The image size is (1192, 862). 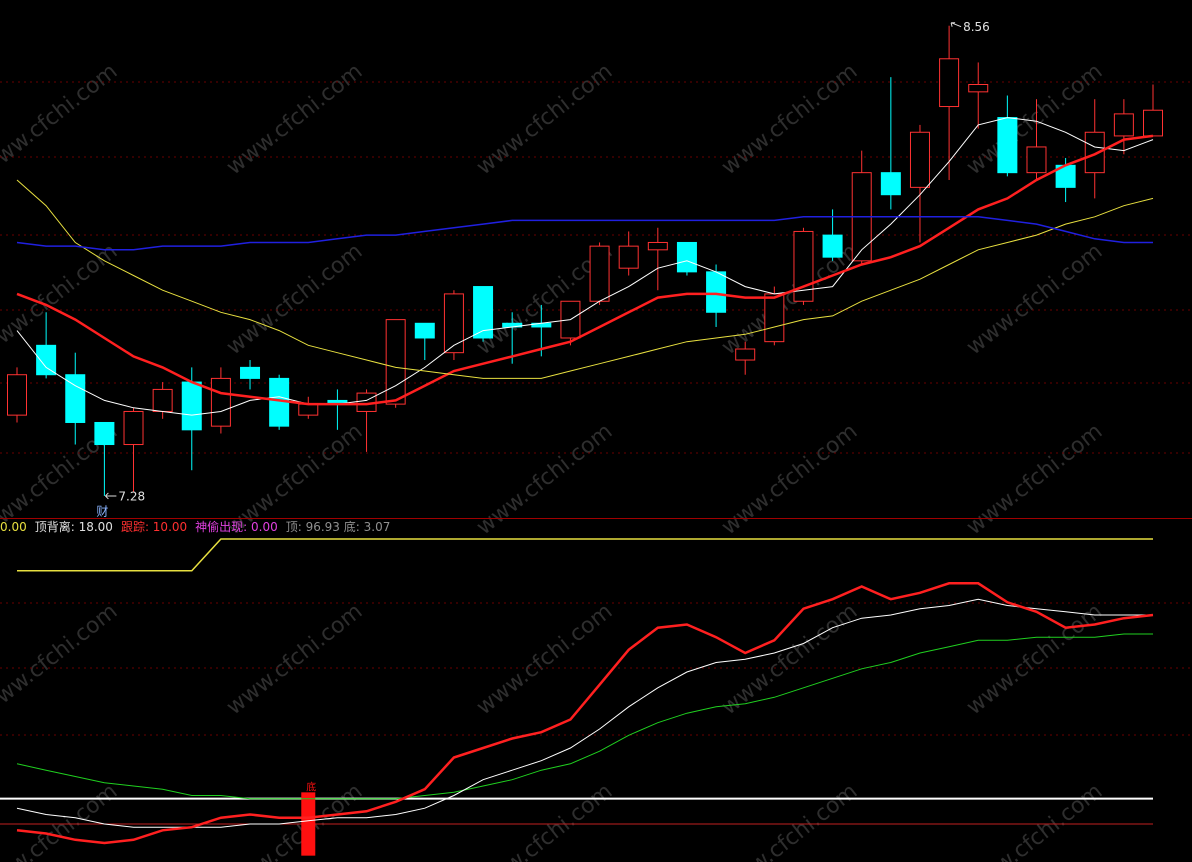 I want to click on marker-label: 财, so click(x=102, y=511).